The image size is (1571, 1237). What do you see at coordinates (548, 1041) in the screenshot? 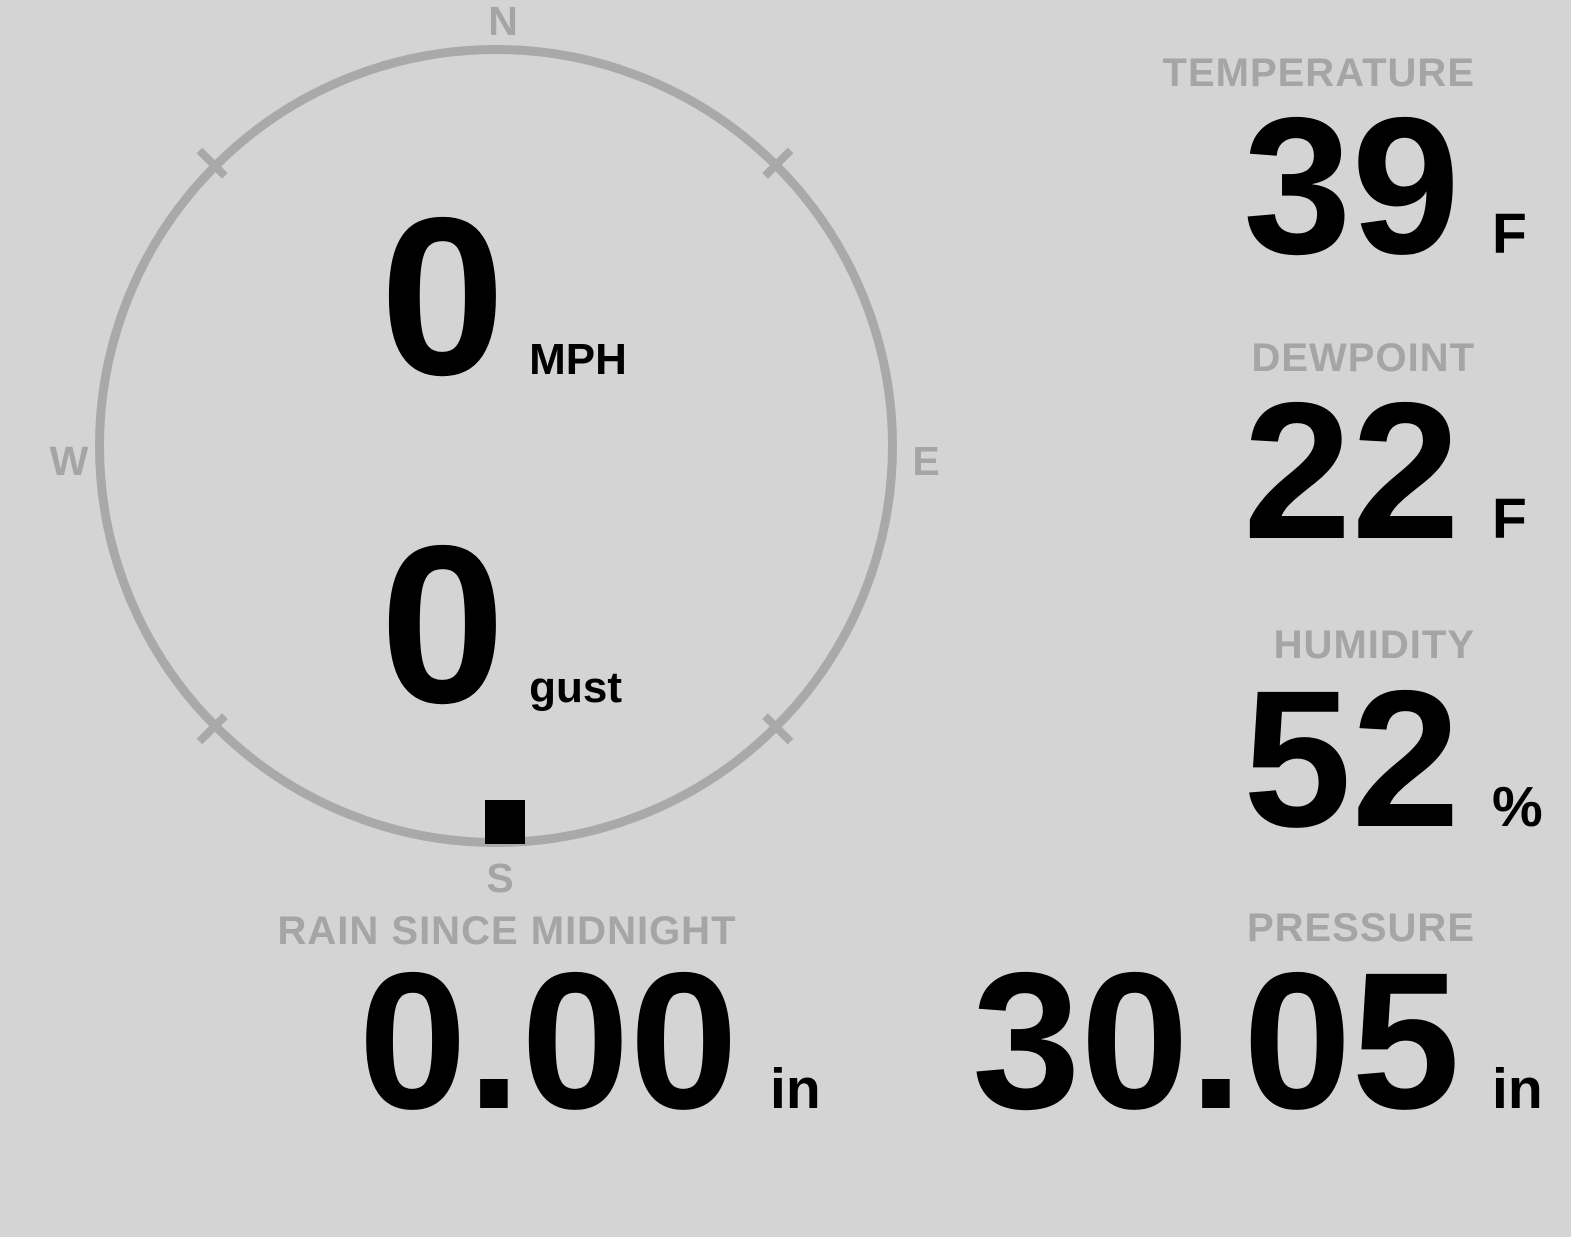
I see `rain-value: 0.00` at bounding box center [548, 1041].